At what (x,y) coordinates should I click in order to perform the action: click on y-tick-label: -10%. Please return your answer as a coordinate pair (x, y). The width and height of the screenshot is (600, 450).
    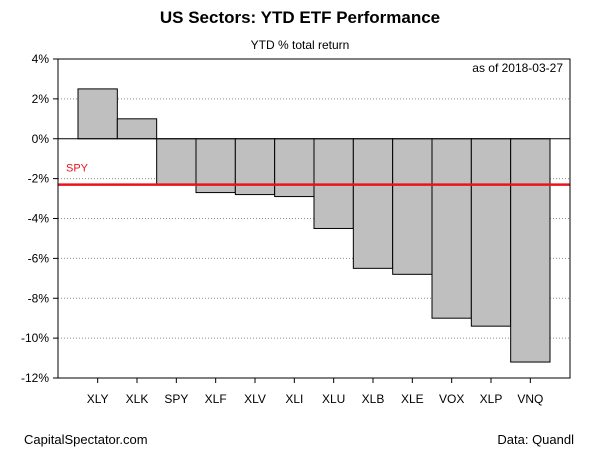
    Looking at the image, I should click on (35, 338).